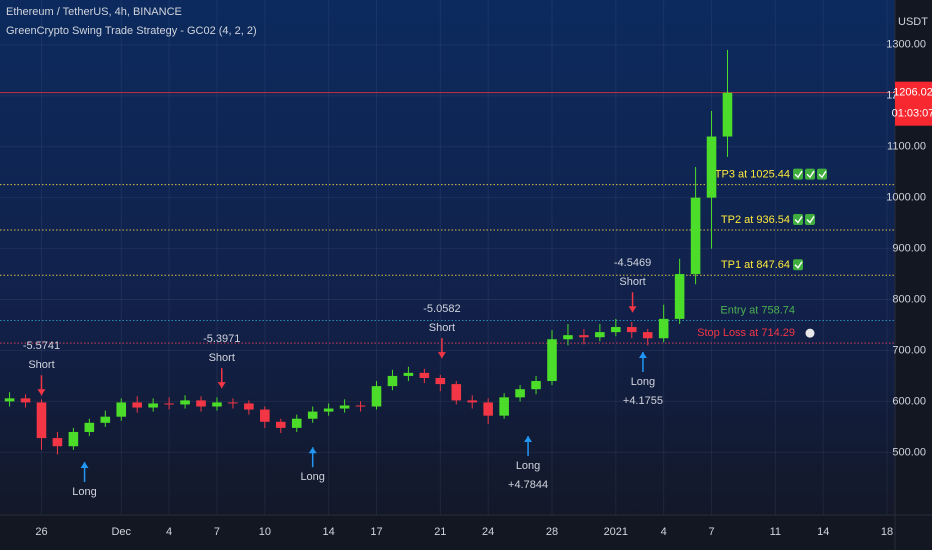  What do you see at coordinates (906, 45) in the screenshot?
I see `y-tick-label: 1300.00` at bounding box center [906, 45].